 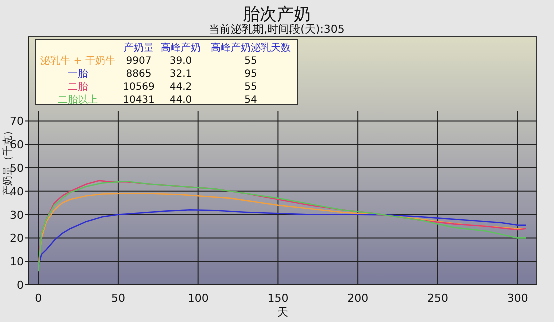 I want to click on annotation: 高峰产奶泌乳天数, so click(x=251, y=48).